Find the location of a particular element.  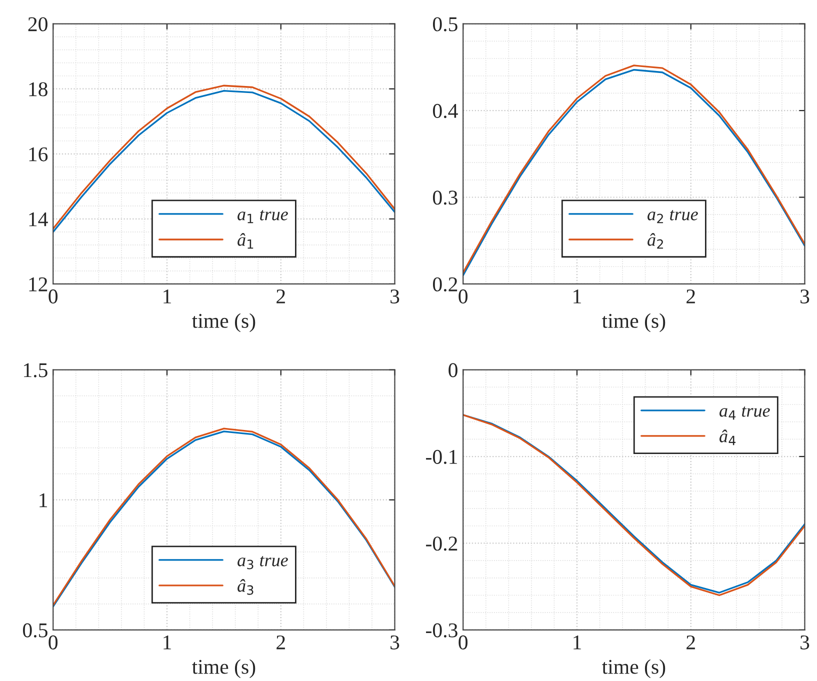

y-tick-label: 0.2 is located at coordinates (445, 284).